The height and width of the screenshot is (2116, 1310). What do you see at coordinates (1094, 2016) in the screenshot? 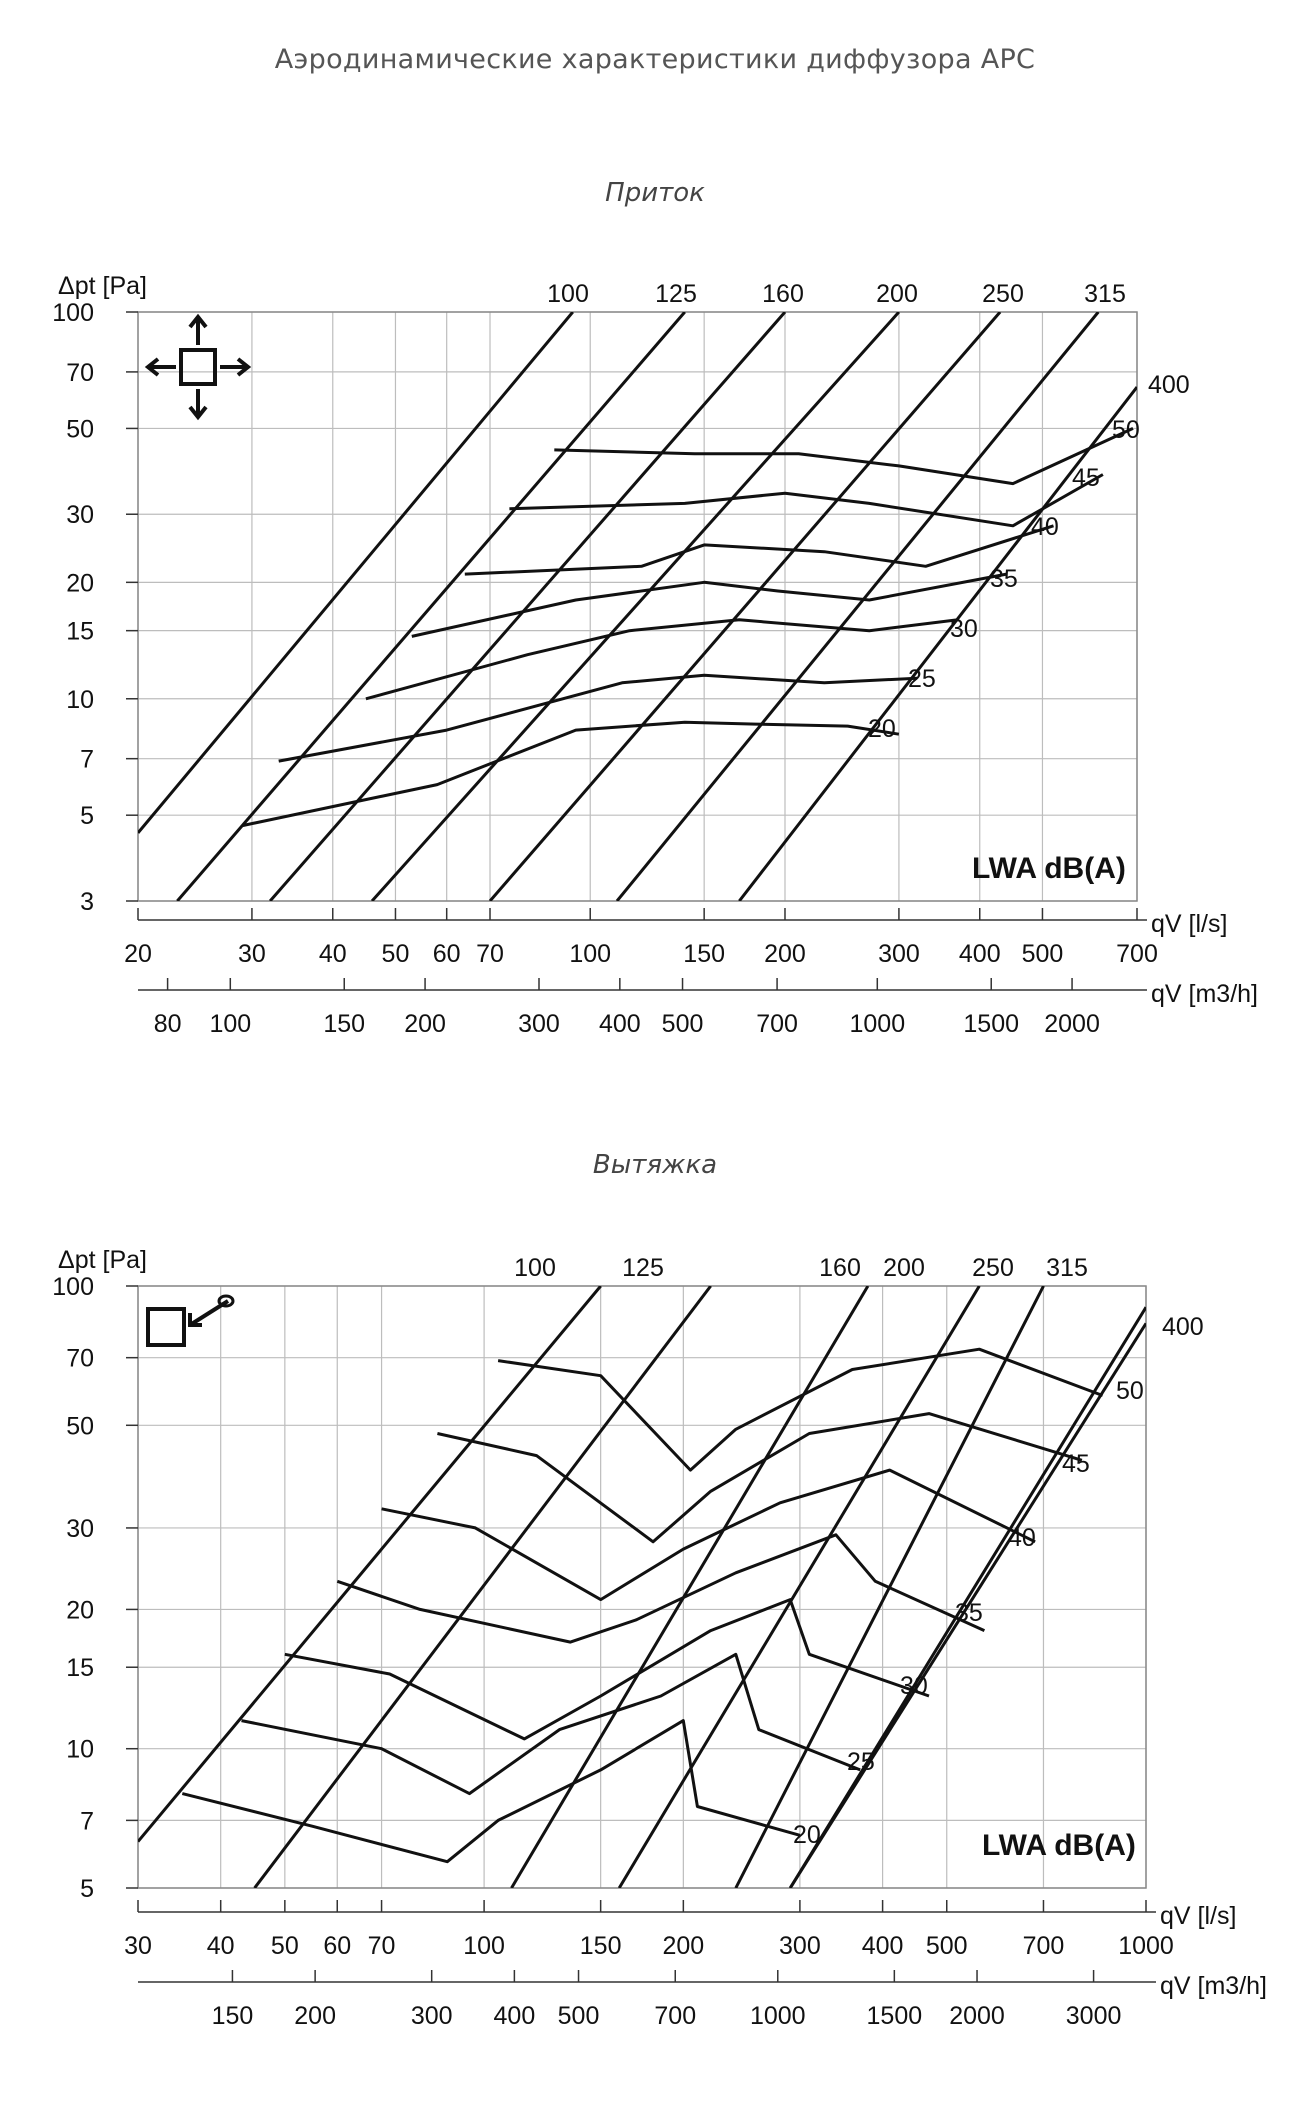
I see `x2-tick-label: 3000` at bounding box center [1094, 2016].